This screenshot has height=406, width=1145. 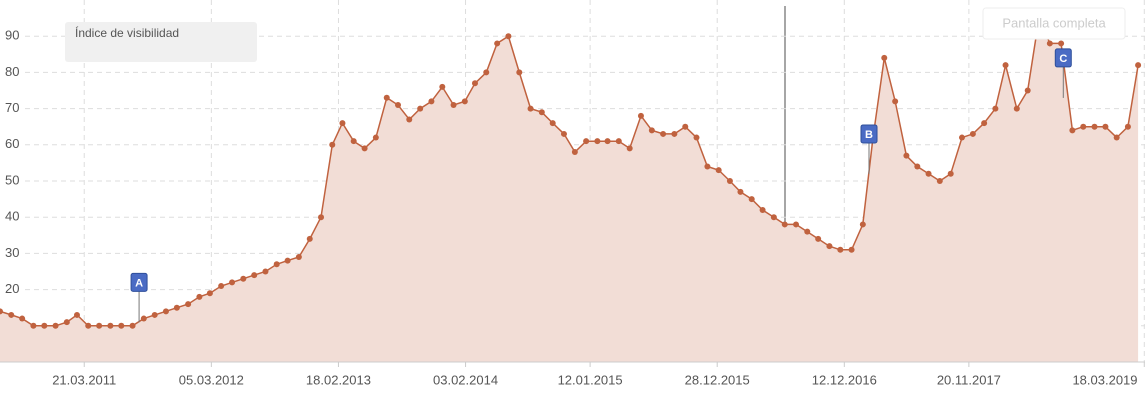 I want to click on button-box, so click(x=1054, y=23).